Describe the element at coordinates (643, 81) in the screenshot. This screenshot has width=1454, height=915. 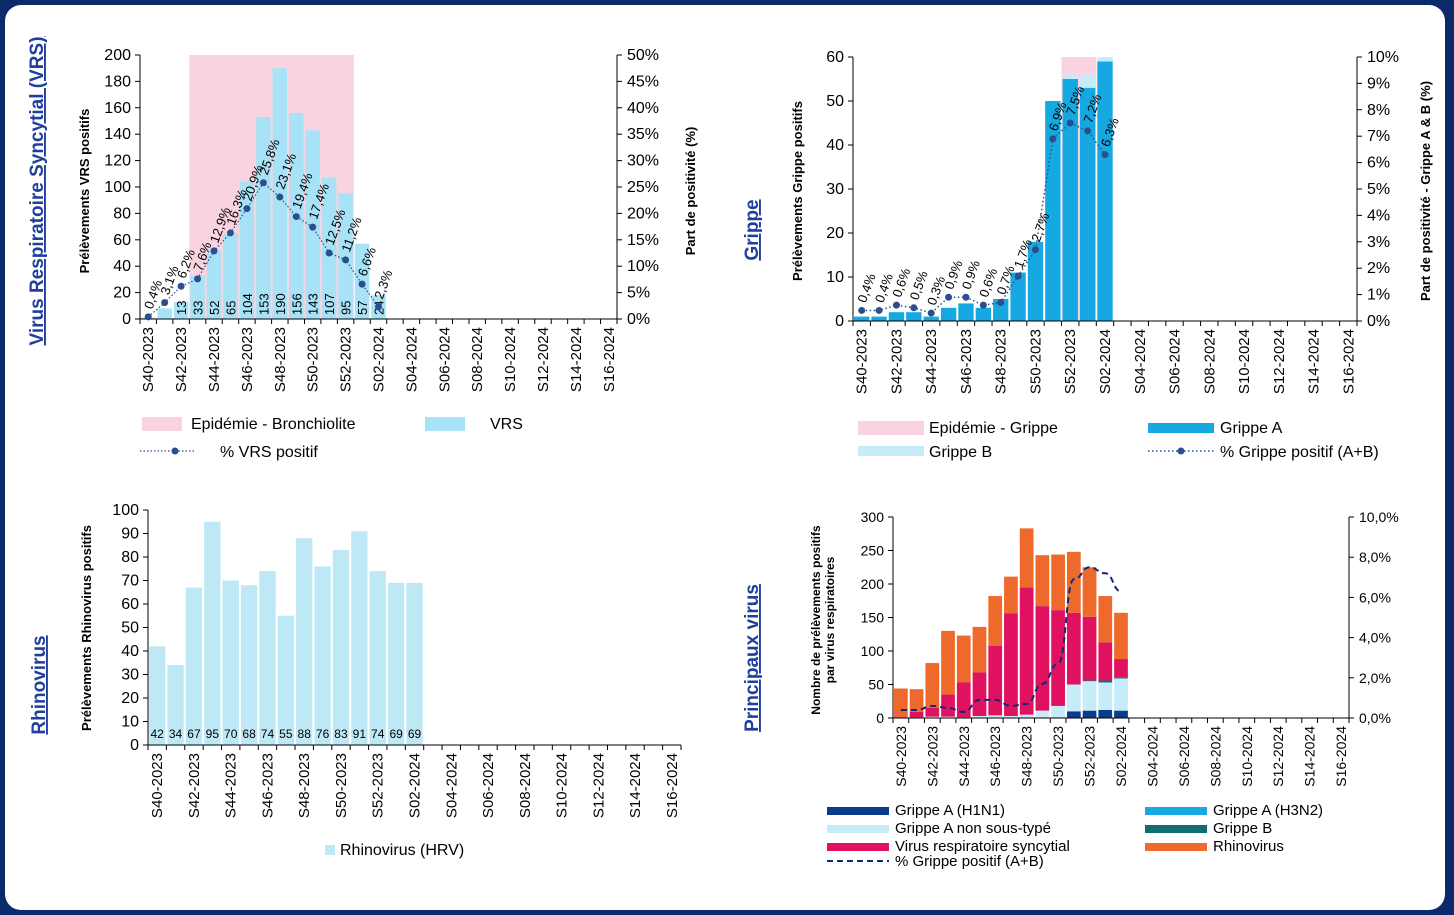
I see `y2-tick-label: 45%` at that location.